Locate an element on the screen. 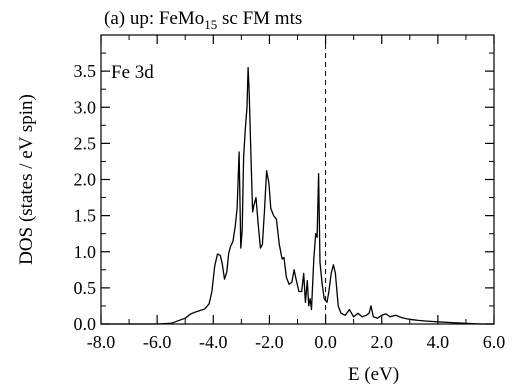 This screenshot has height=386, width=513. x-tick-label: 0.0 is located at coordinates (325, 342).